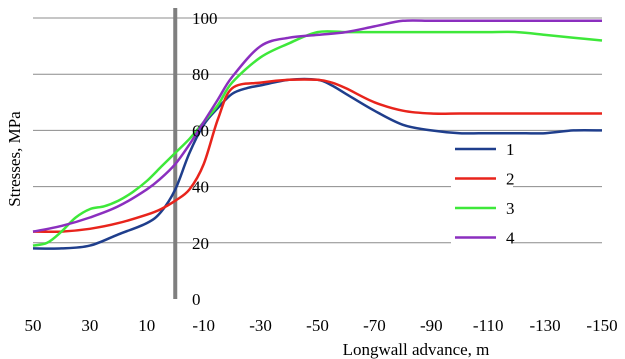  What do you see at coordinates (431, 325) in the screenshot?
I see `x-tick-label: -90` at bounding box center [431, 325].